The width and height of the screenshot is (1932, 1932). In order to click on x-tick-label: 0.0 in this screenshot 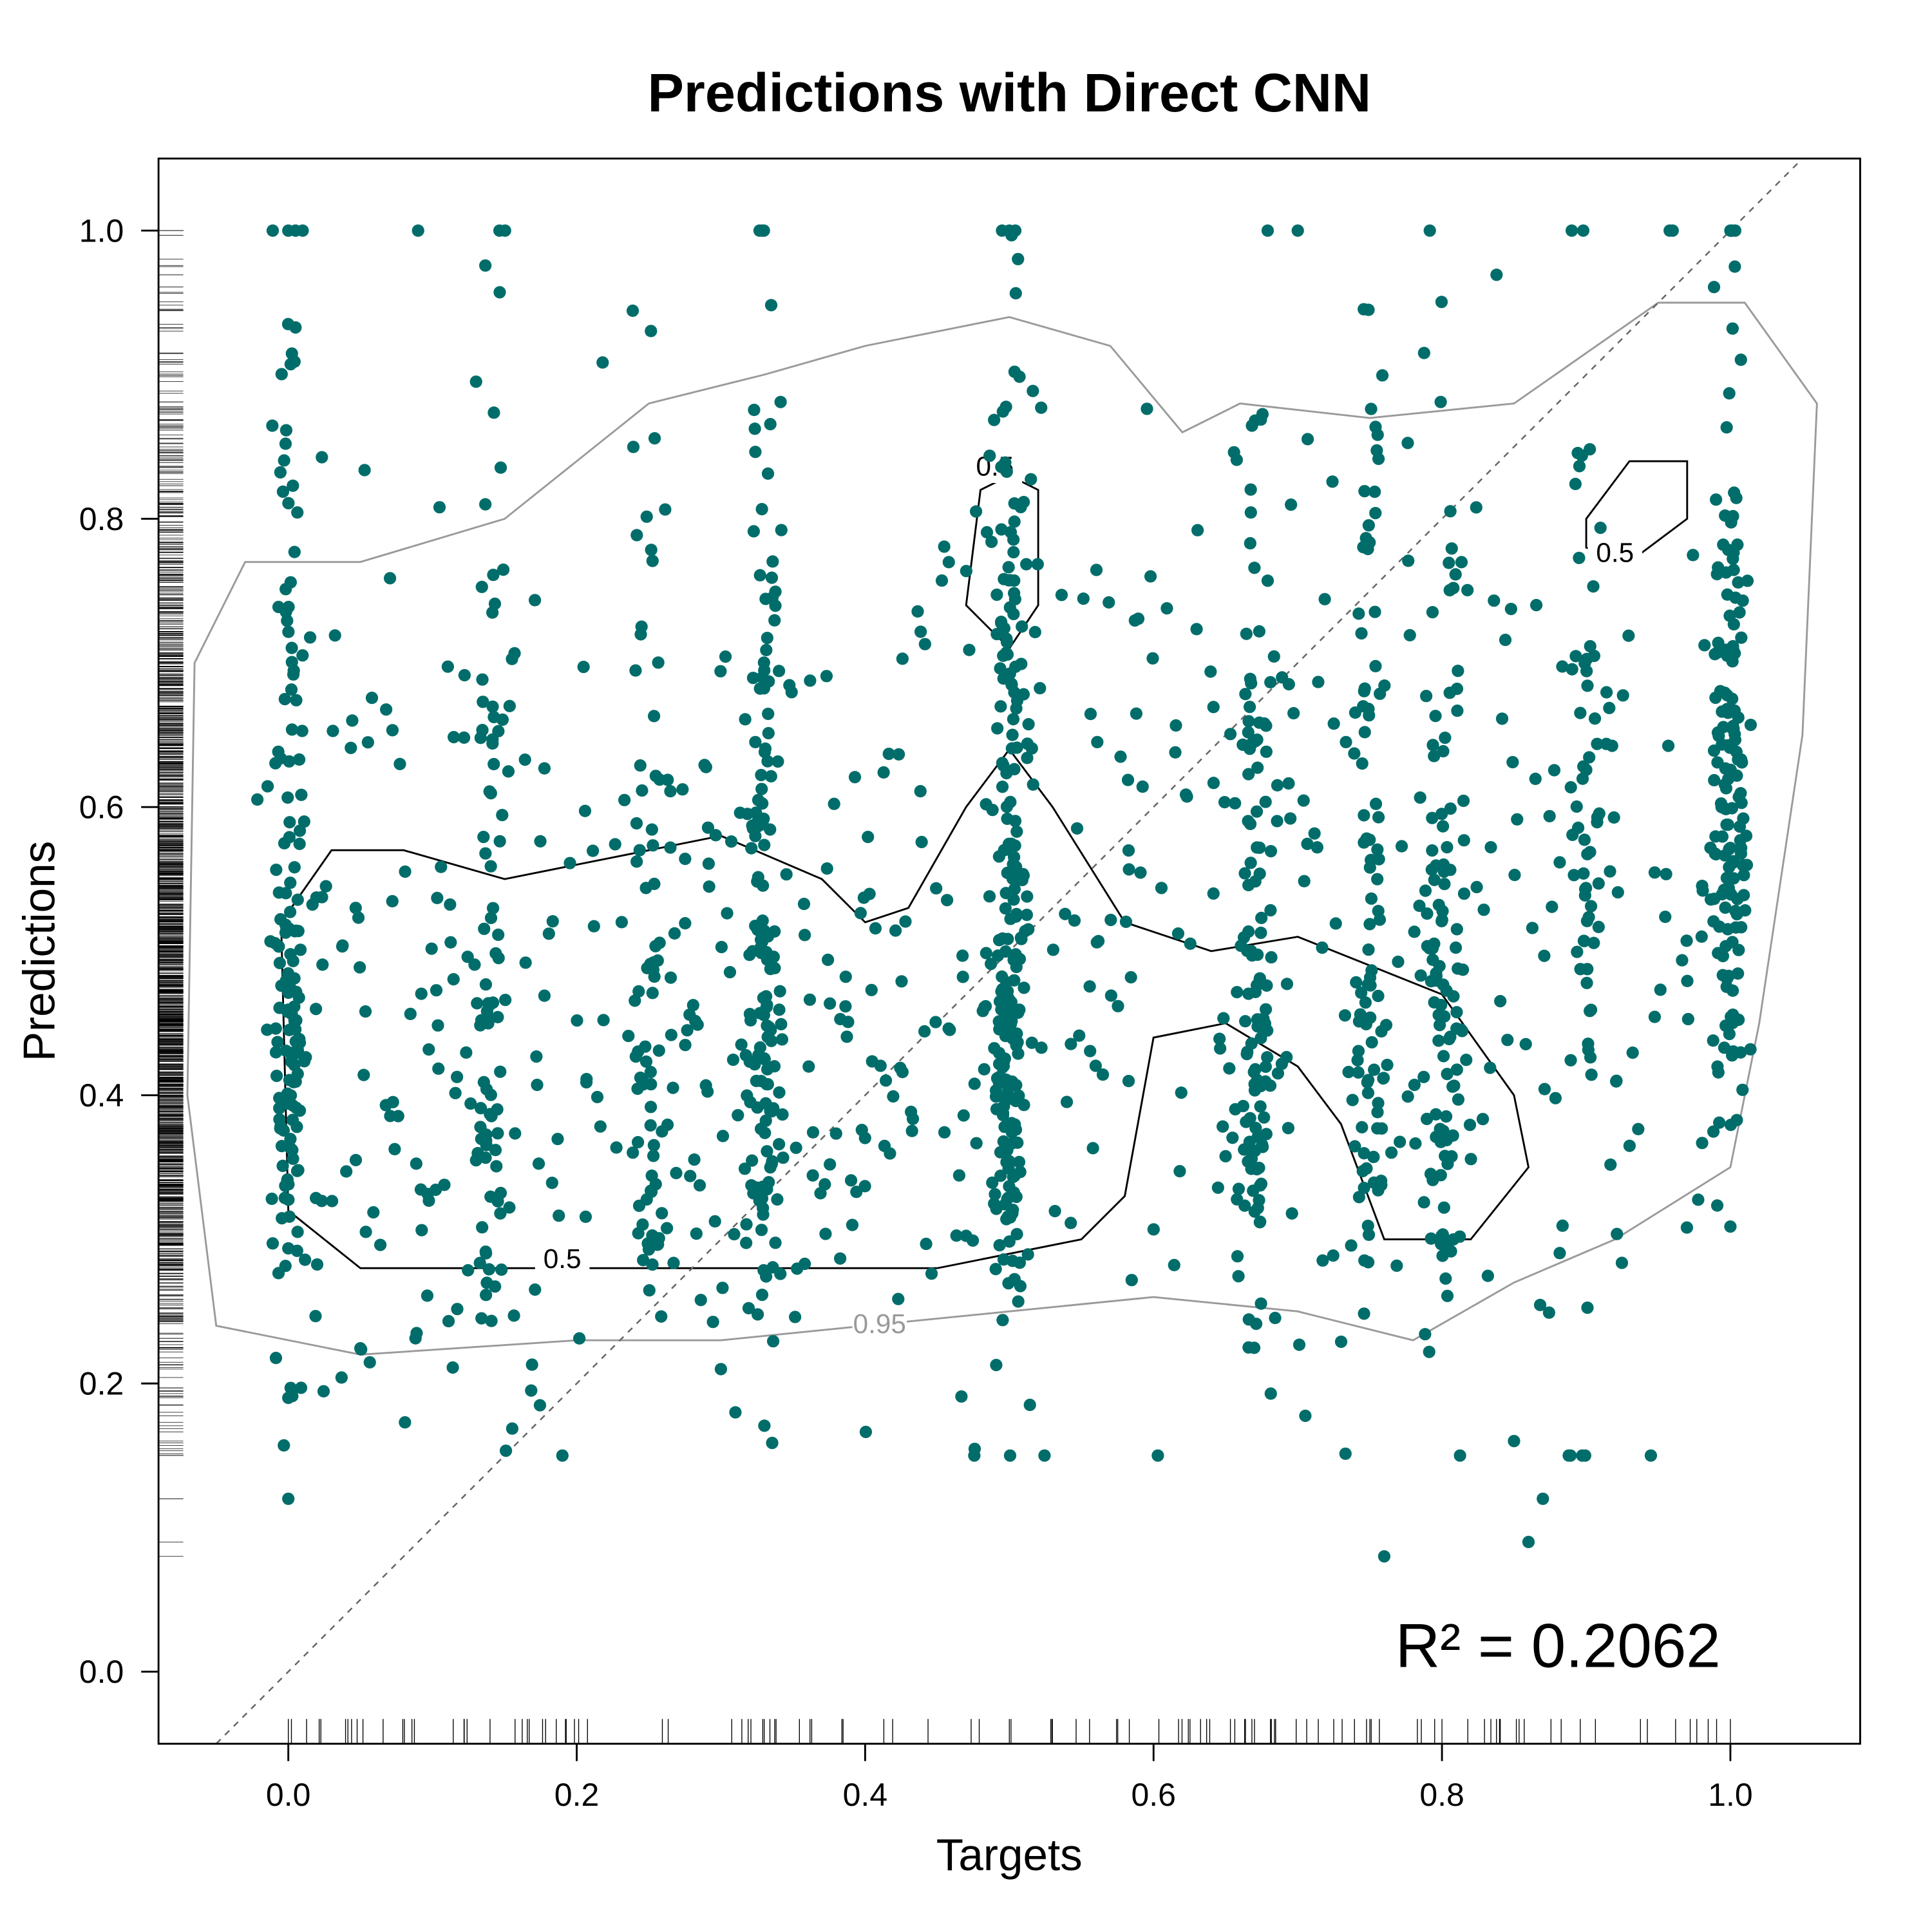, I will do `click(288, 1795)`.